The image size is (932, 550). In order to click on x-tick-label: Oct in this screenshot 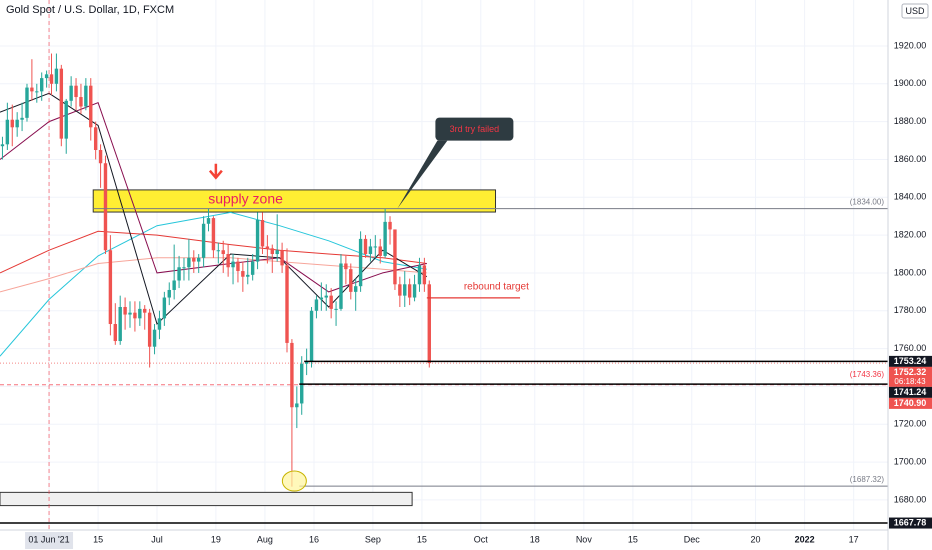, I will do `click(481, 539)`.